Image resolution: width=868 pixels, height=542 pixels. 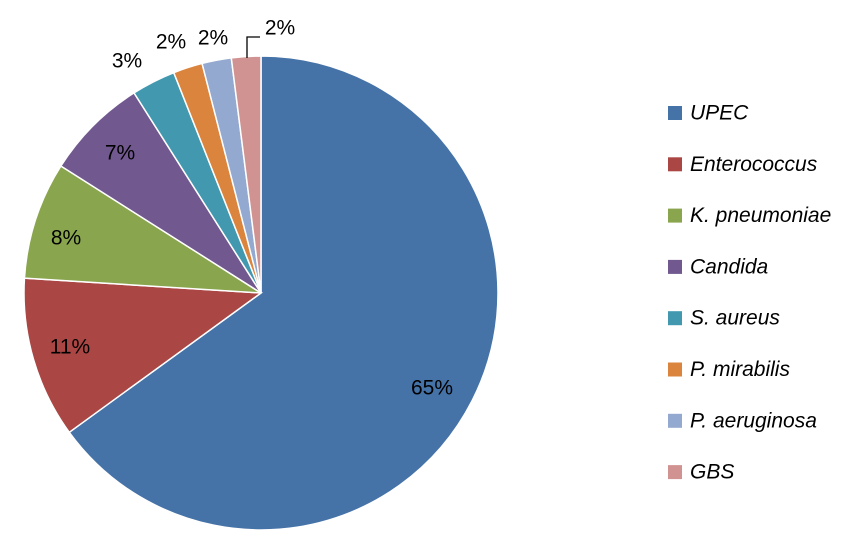 What do you see at coordinates (143, 355) in the screenshot?
I see `pie-slice-enterococcus` at bounding box center [143, 355].